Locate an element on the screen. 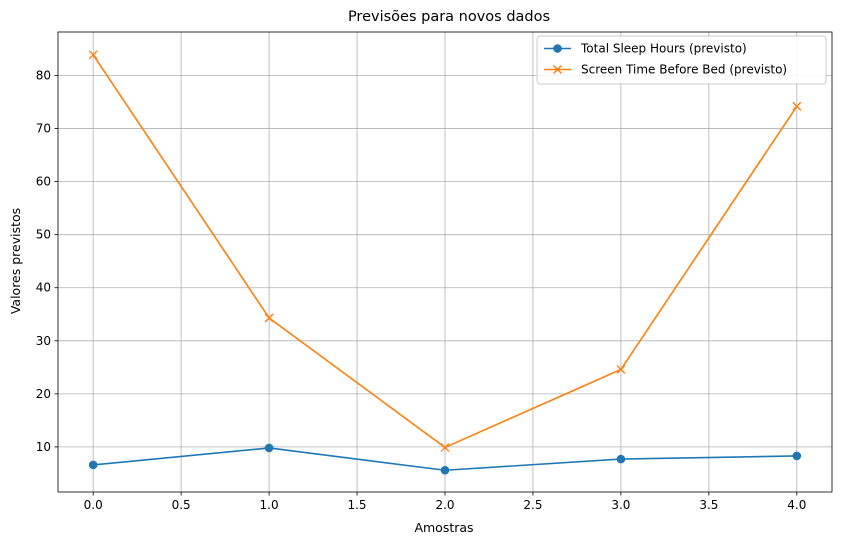  legend-box is located at coordinates (681, 60).